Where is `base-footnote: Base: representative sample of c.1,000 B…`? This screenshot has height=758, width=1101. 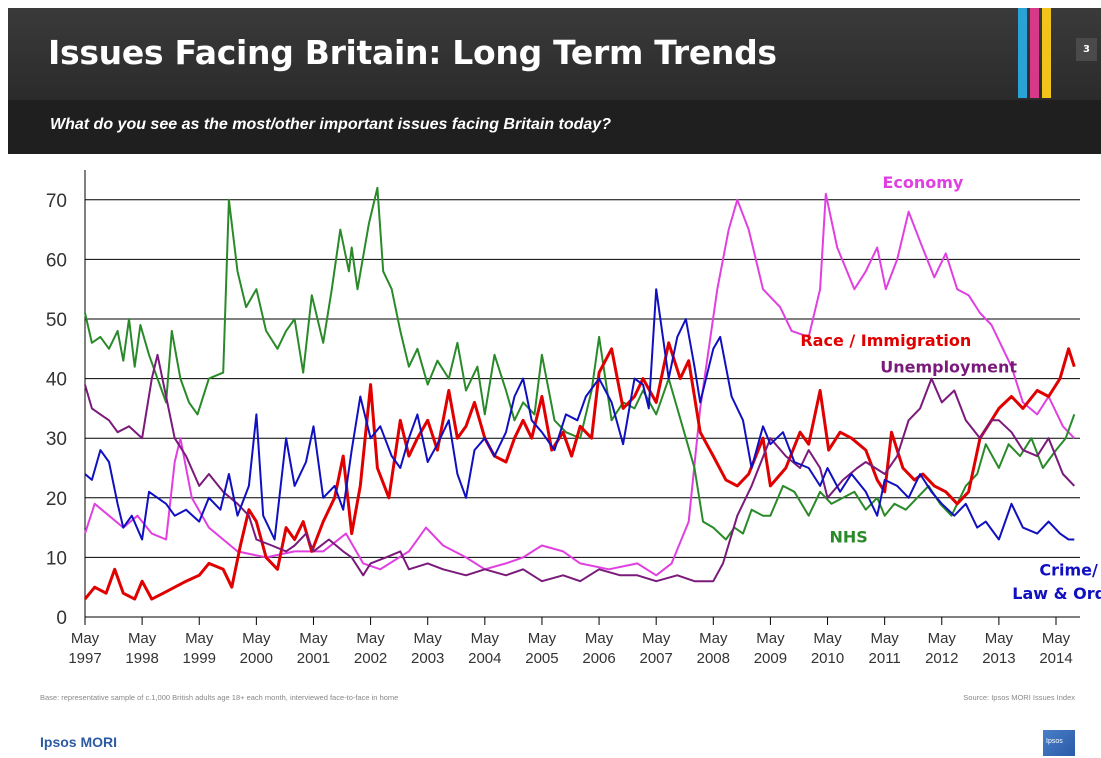 base-footnote: Base: representative sample of c.1,000 B… is located at coordinates (219, 697).